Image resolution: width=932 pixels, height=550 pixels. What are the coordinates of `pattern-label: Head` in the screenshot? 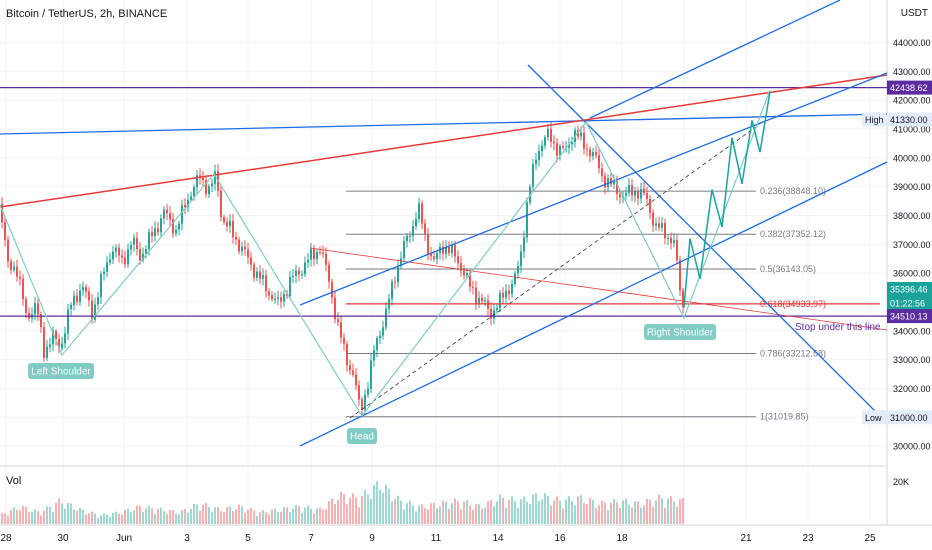 It's located at (362, 437).